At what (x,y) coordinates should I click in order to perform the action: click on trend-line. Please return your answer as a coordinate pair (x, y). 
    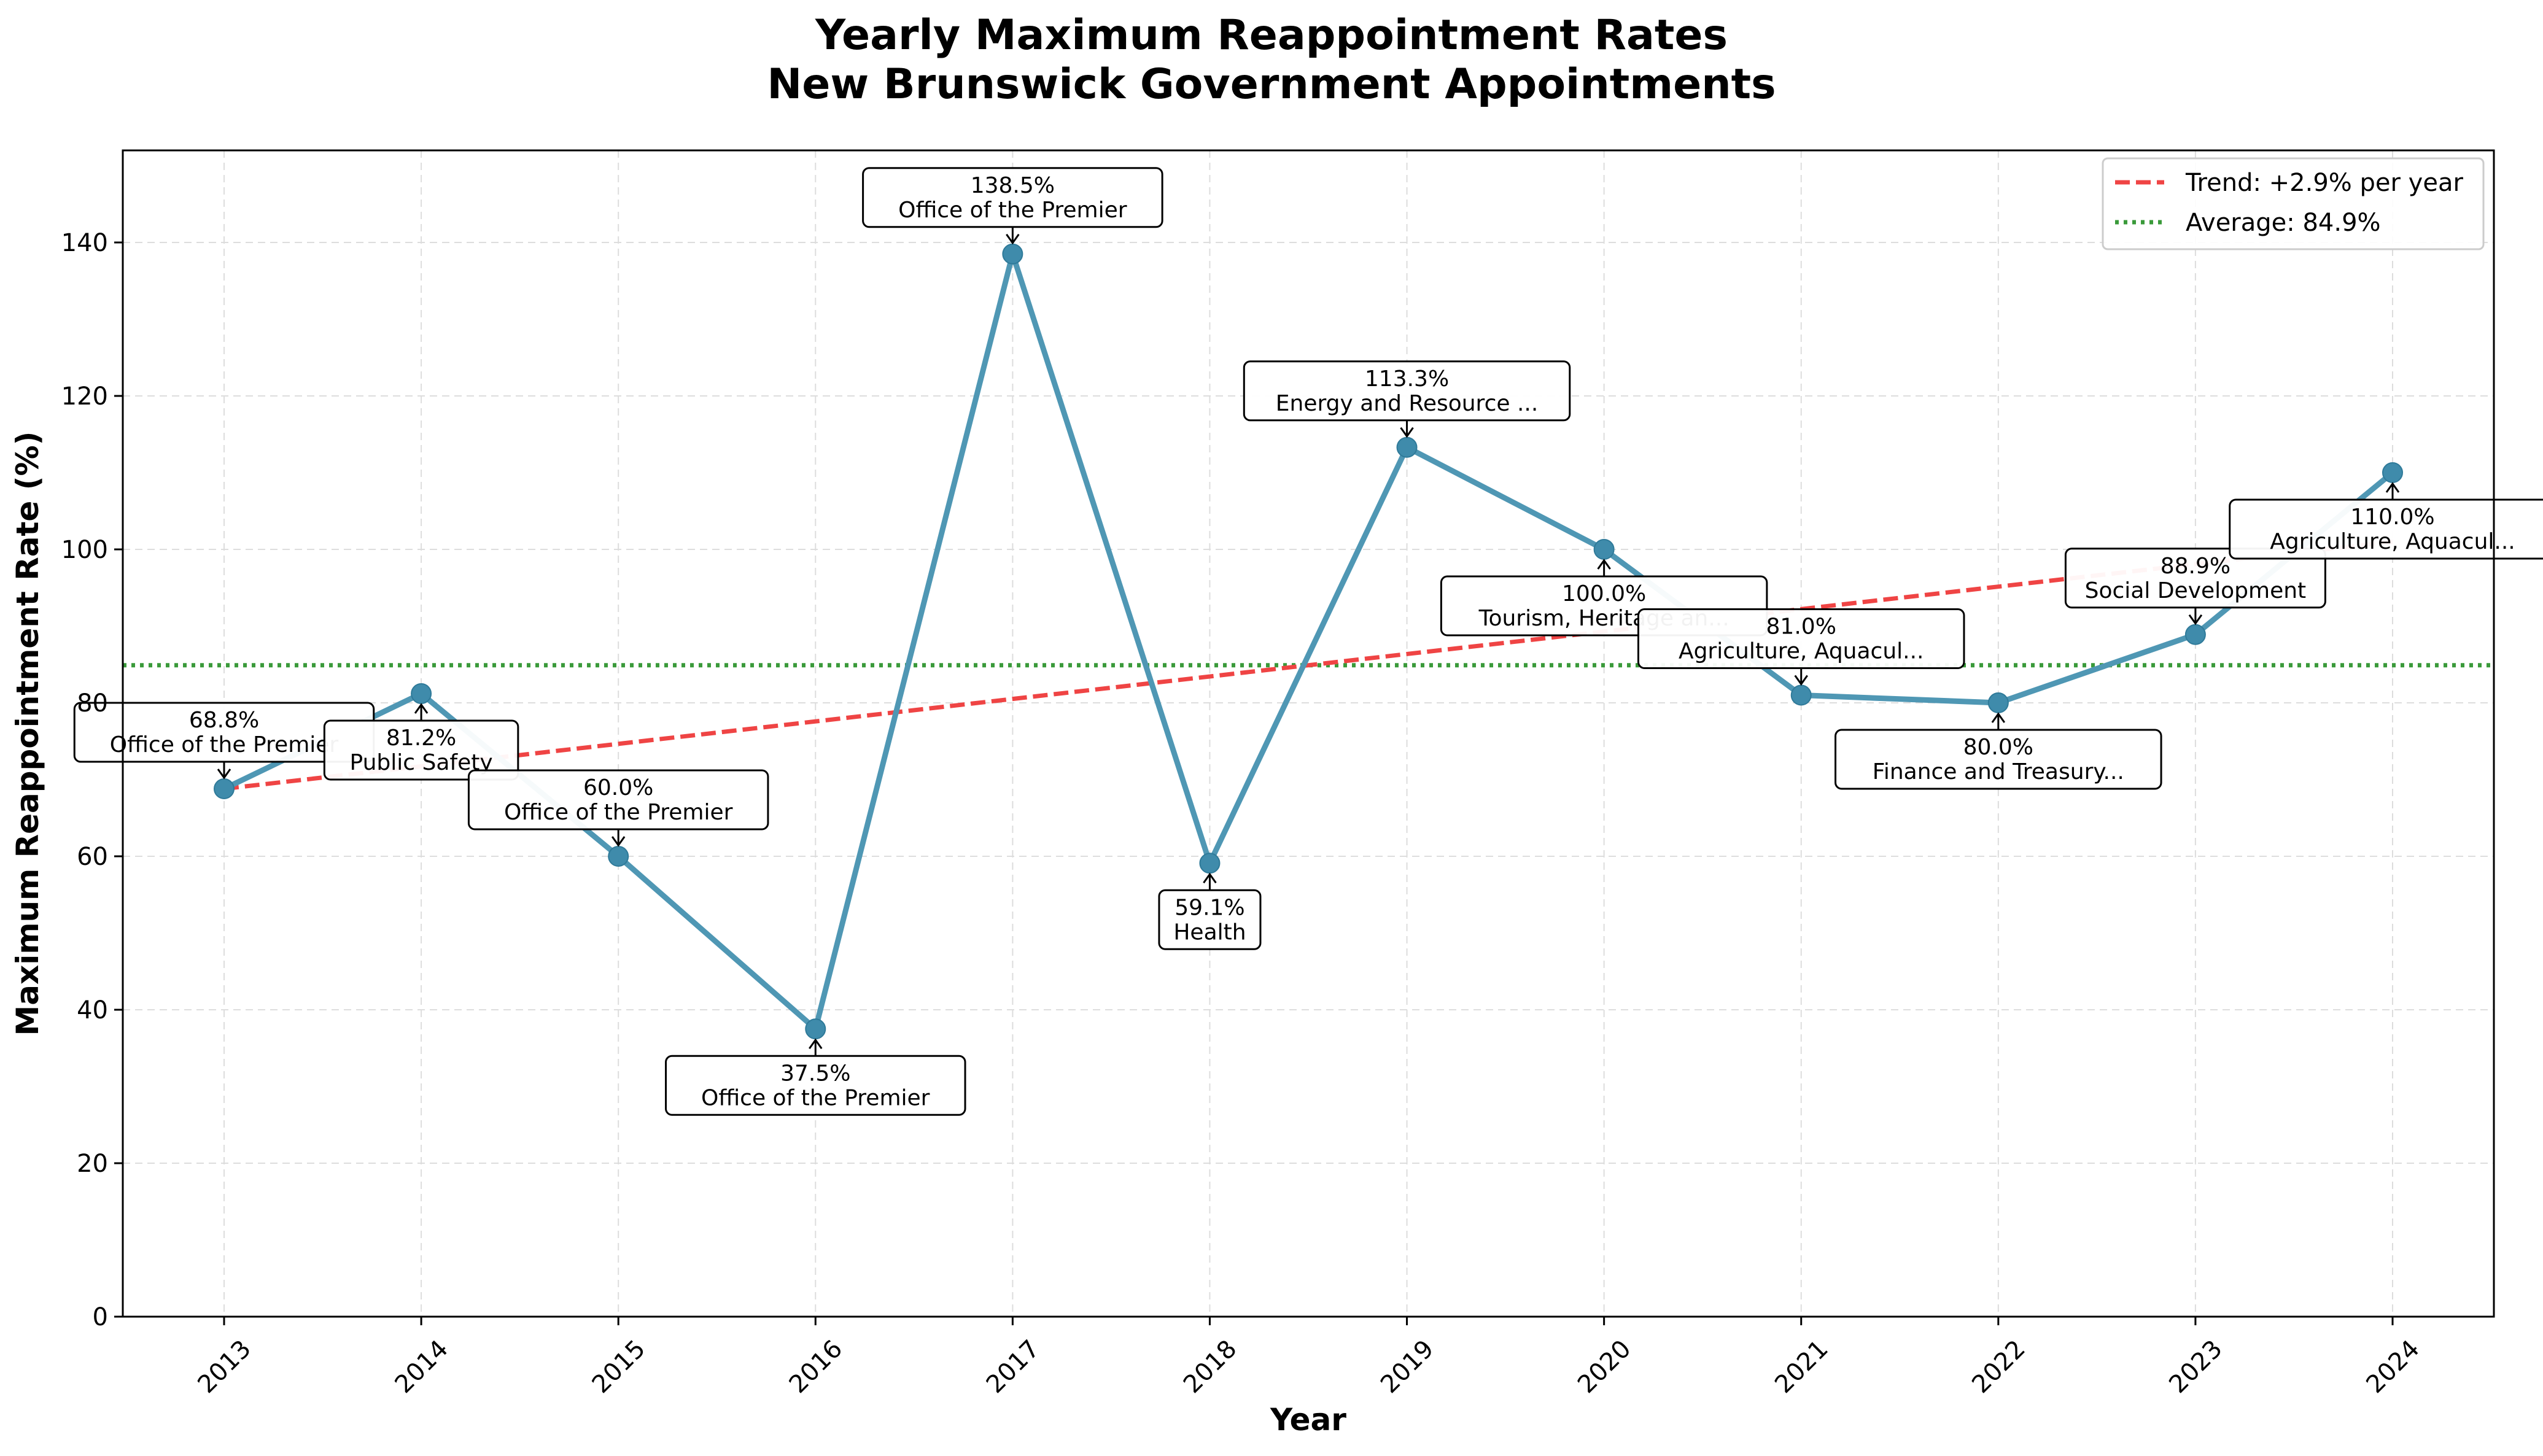
    Looking at the image, I should click on (1308, 665).